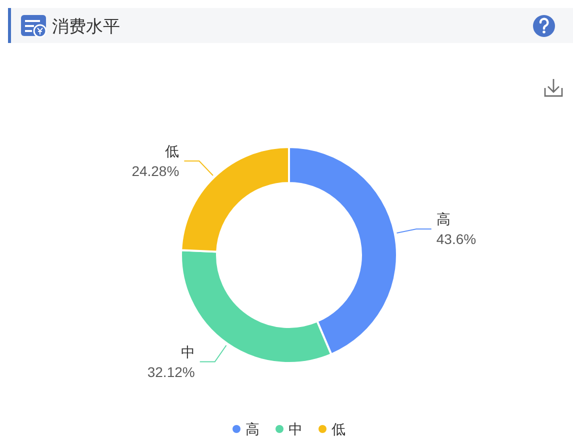 The height and width of the screenshot is (440, 573). Describe the element at coordinates (443, 219) in the screenshot. I see `slice-label: 高` at that location.